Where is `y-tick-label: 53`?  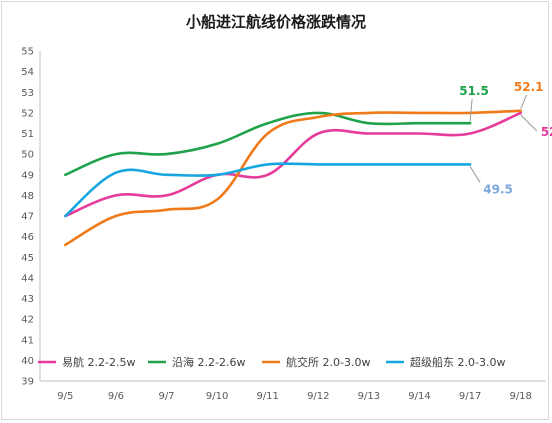 y-tick-label: 53 is located at coordinates (27, 93).